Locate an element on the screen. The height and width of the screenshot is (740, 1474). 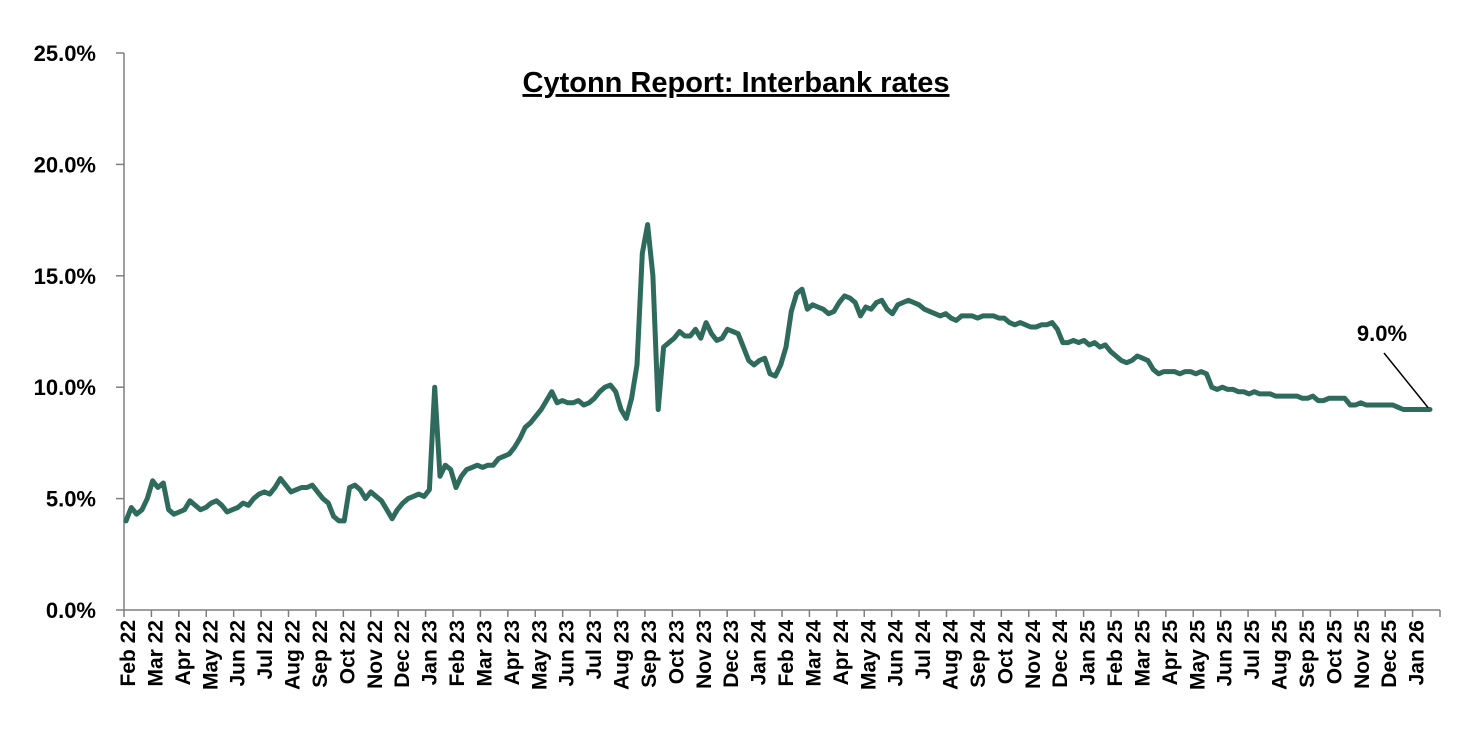
y-tick-label: 10.0% is located at coordinates (65, 387).